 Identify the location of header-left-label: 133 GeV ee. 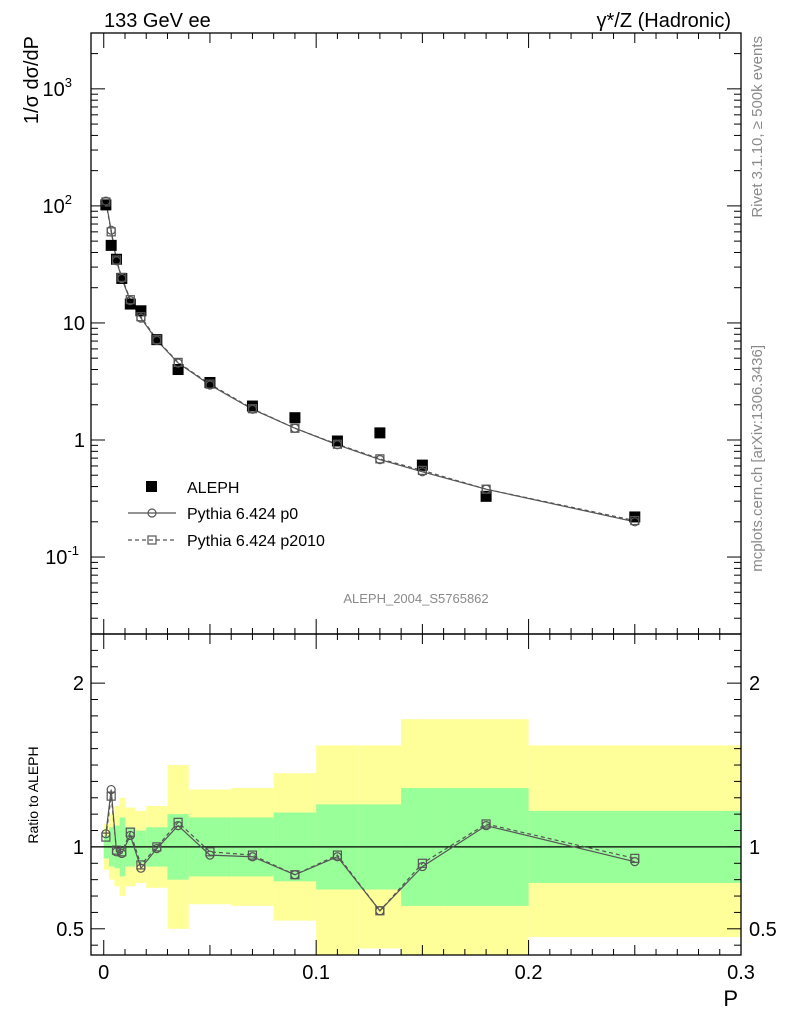
(157, 21).